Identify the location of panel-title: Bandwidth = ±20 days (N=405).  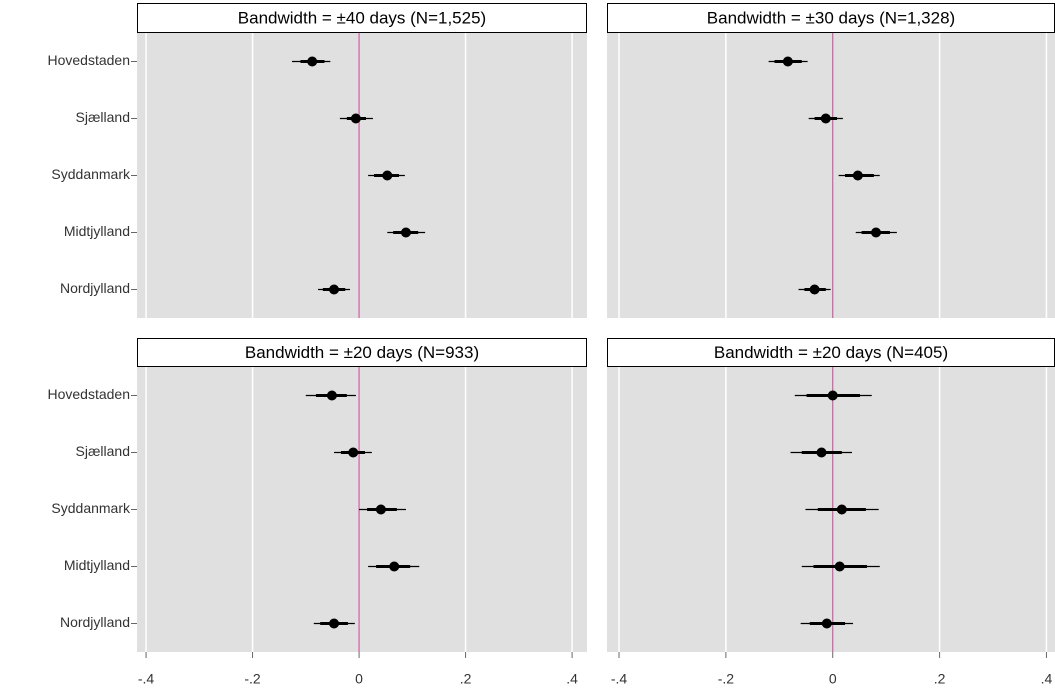
(831, 352).